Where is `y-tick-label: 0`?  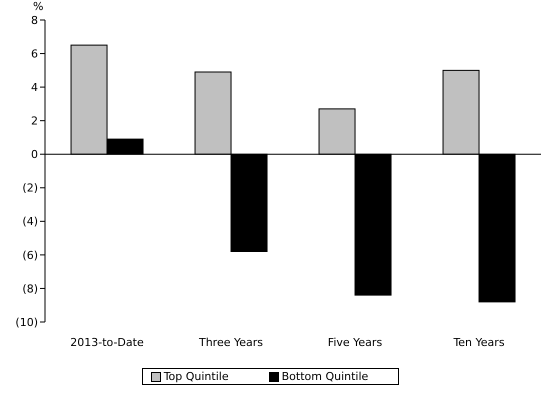 y-tick-label: 0 is located at coordinates (34, 155).